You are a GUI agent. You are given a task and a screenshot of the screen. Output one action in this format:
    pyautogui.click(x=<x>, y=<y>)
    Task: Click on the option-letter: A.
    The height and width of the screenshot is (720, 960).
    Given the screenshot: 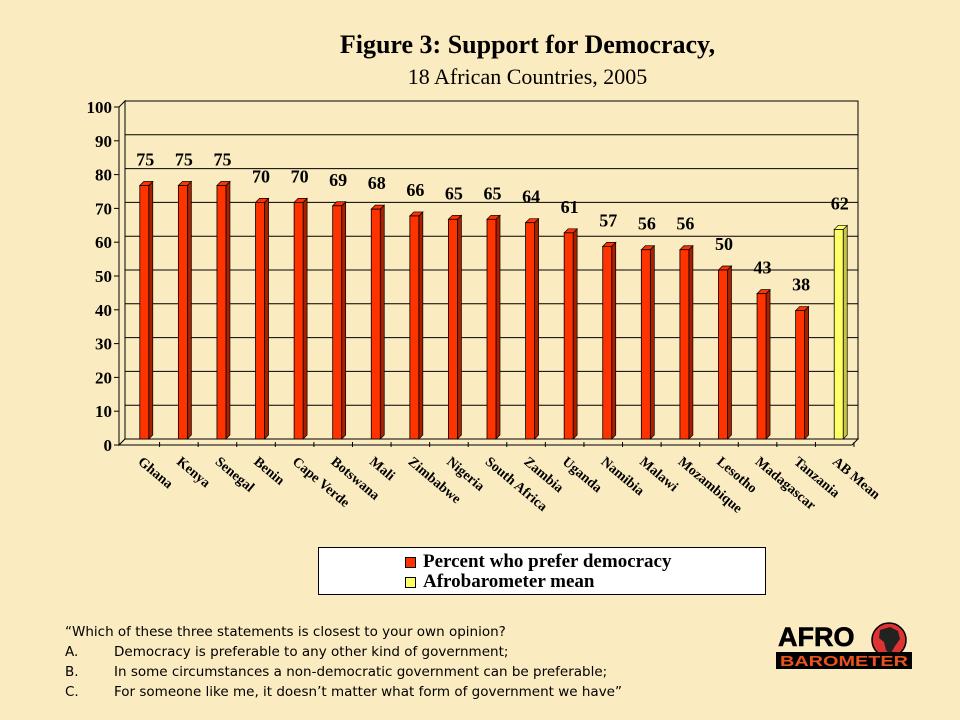 What is the action you would take?
    pyautogui.click(x=72, y=652)
    